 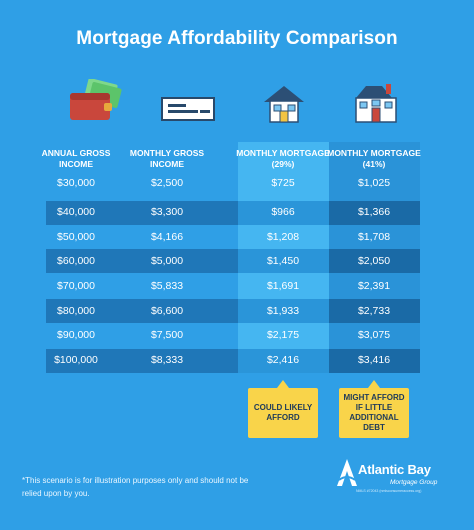 What do you see at coordinates (96, 99) in the screenshot?
I see `money-icon` at bounding box center [96, 99].